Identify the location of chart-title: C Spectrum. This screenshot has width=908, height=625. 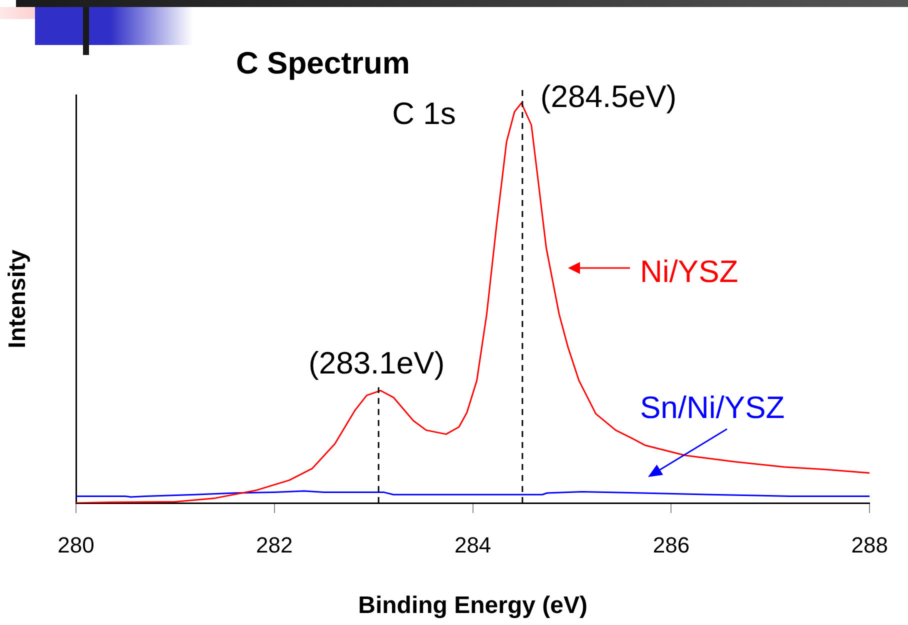
(323, 63).